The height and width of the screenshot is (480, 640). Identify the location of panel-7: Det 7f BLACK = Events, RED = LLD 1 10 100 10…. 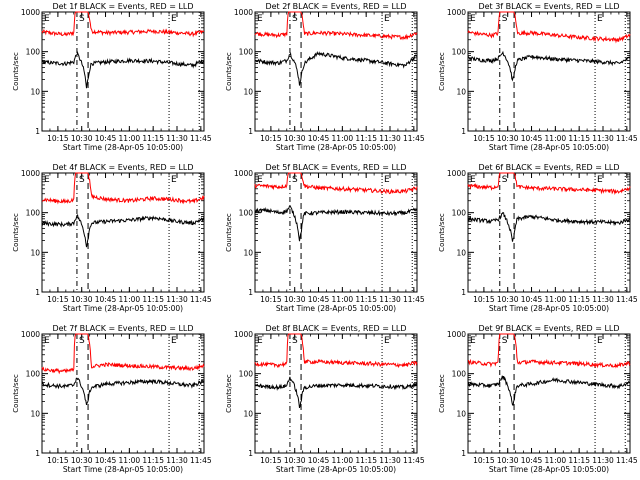
(112, 399).